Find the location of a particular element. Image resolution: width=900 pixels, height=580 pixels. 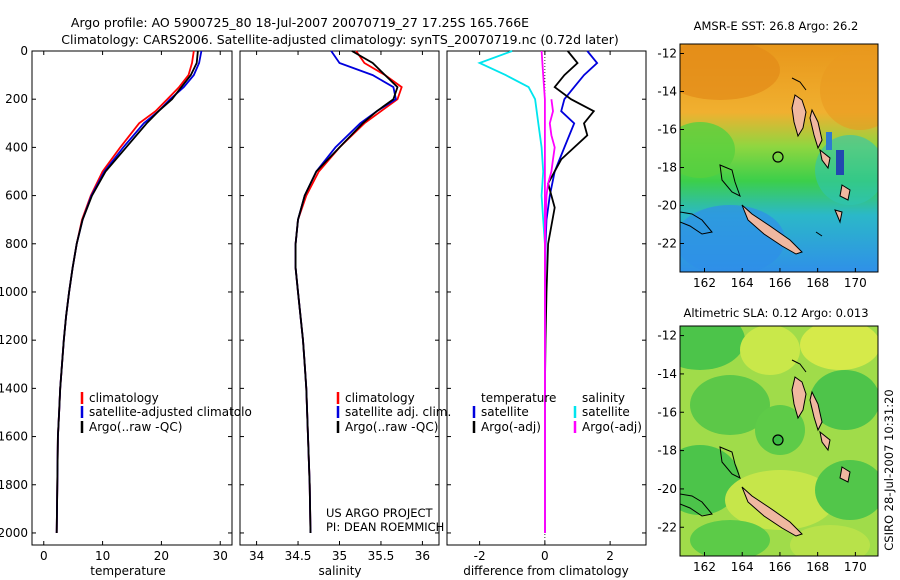

x-tick-label: 34.5 is located at coordinates (298, 556).